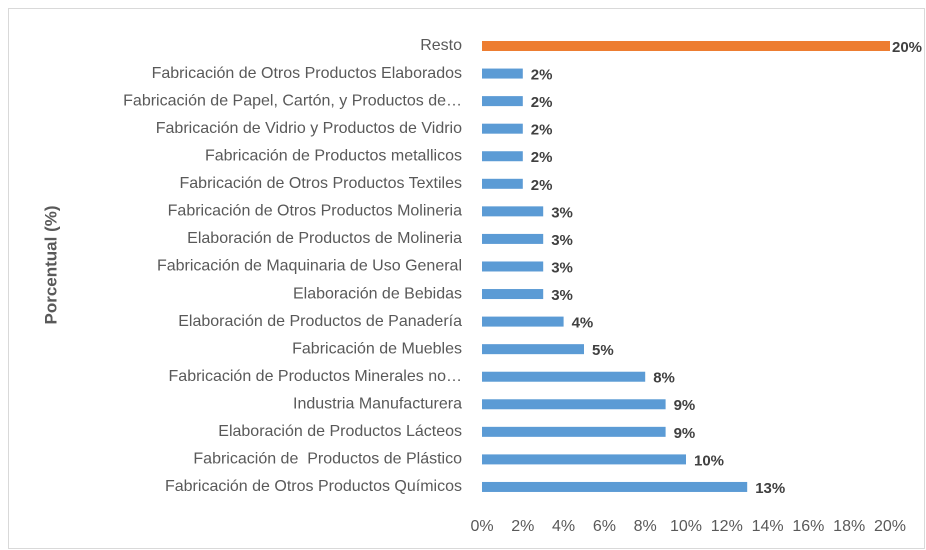  I want to click on data-label: 10%, so click(709, 460).